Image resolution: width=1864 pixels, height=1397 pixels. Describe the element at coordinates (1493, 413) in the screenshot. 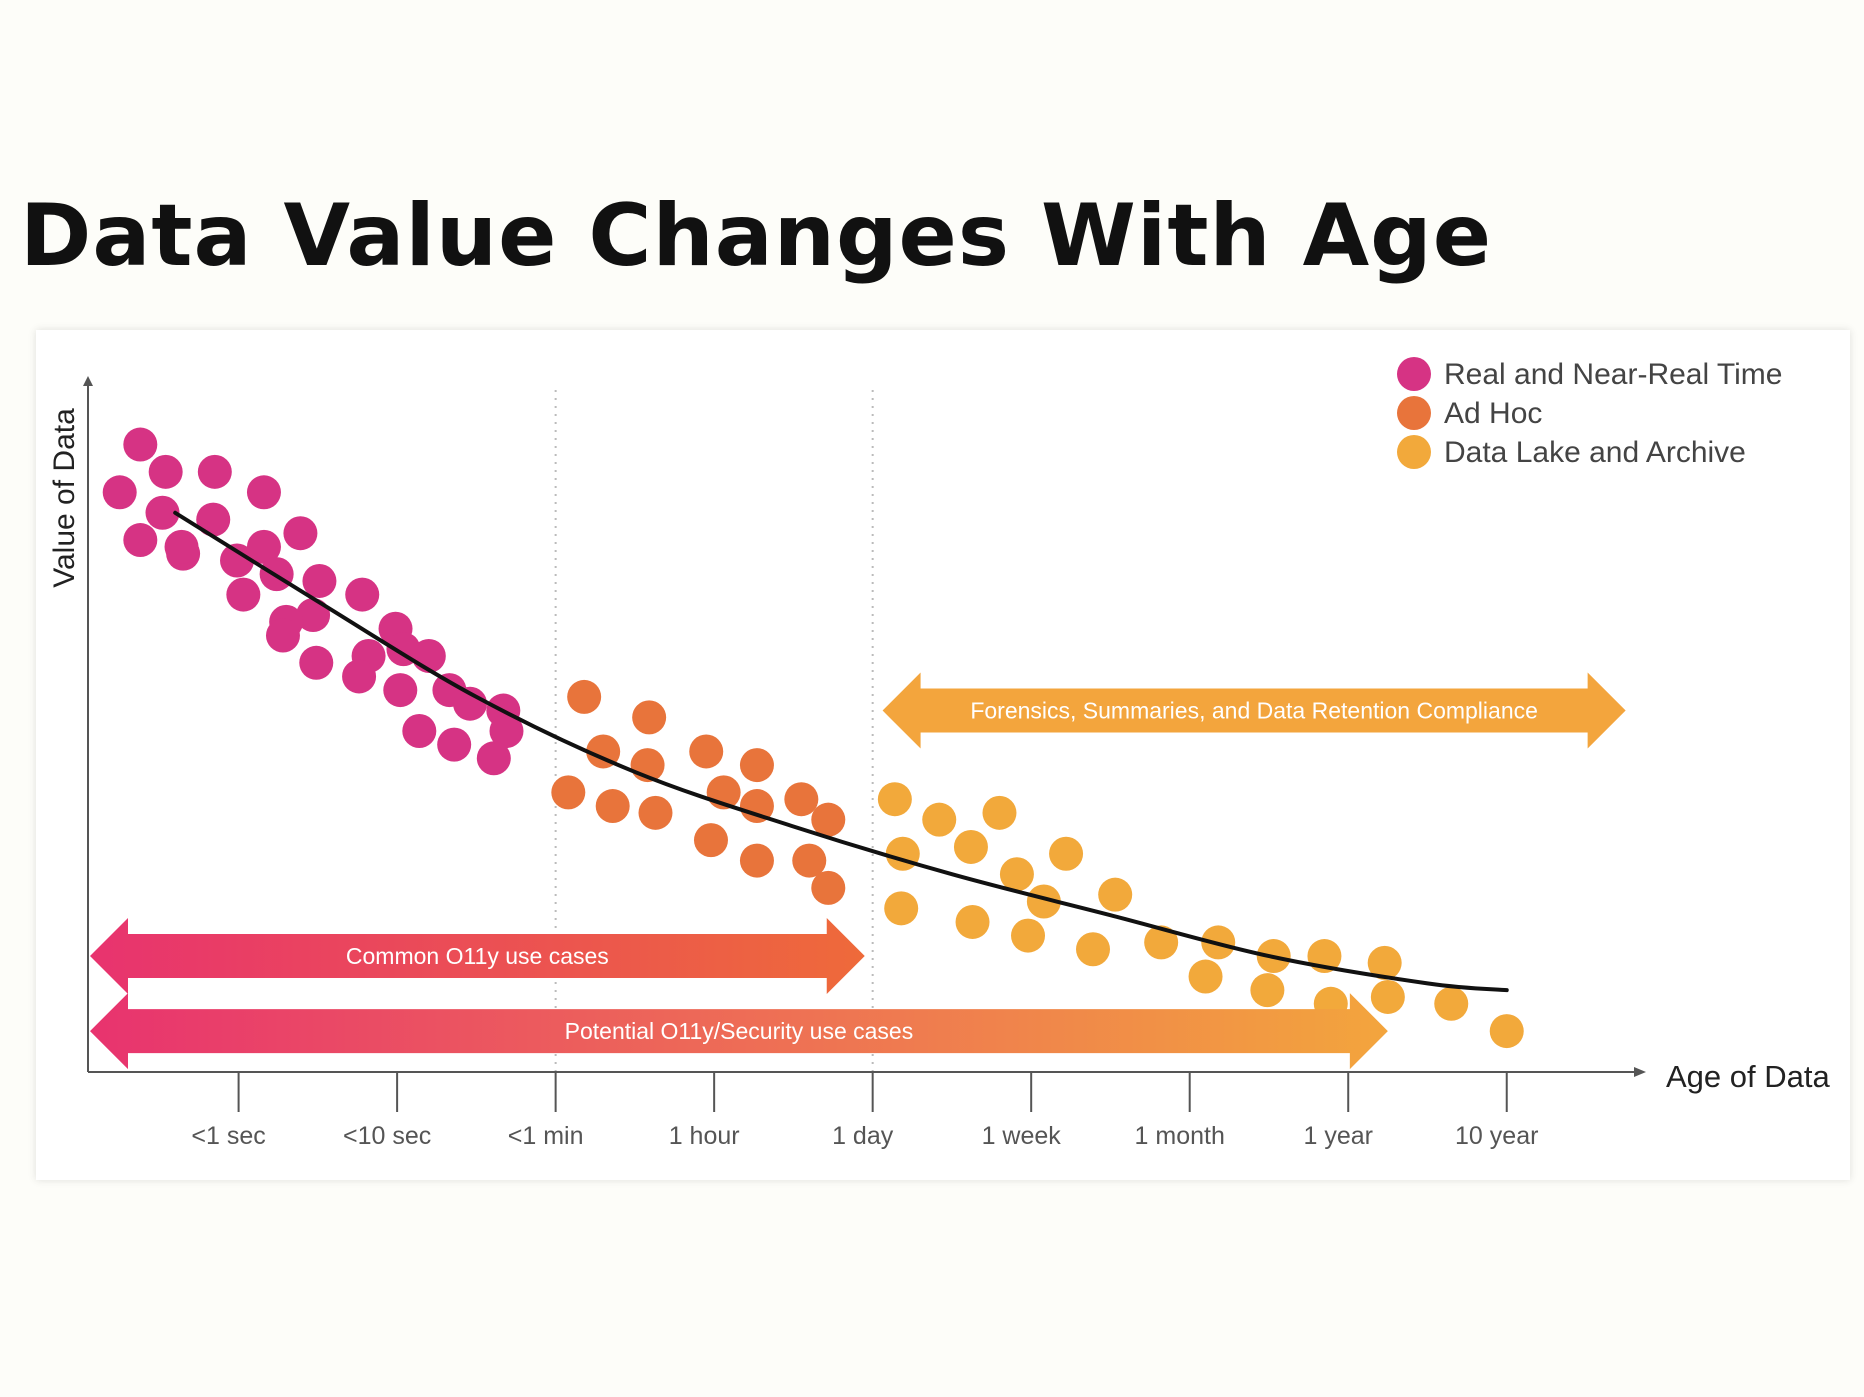

I see `legend-entry-label: Ad Hoc` at that location.